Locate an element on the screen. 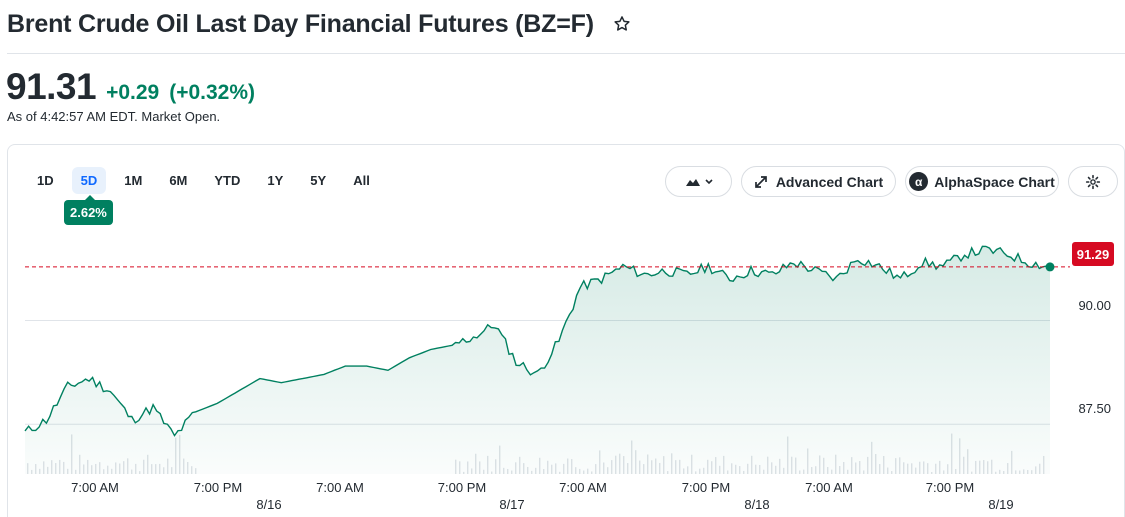 Image resolution: width=1125 pixels, height=517 pixels. range-1y: 1Y is located at coordinates (275, 180).